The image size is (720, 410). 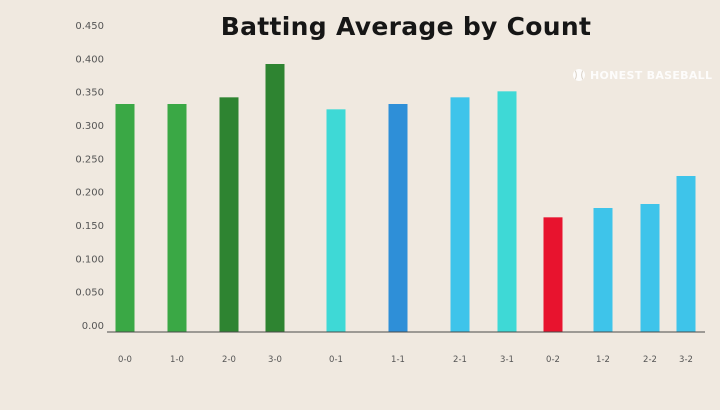 What do you see at coordinates (603, 360) in the screenshot?
I see `x-tick-label: 1-2` at bounding box center [603, 360].